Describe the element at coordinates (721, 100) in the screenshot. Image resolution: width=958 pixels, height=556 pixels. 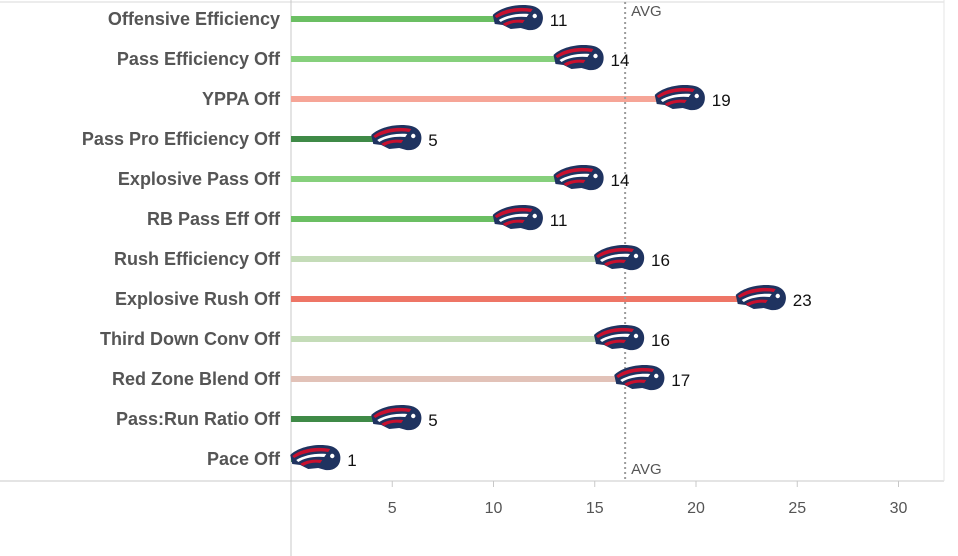
I see `value-label: 19` at that location.